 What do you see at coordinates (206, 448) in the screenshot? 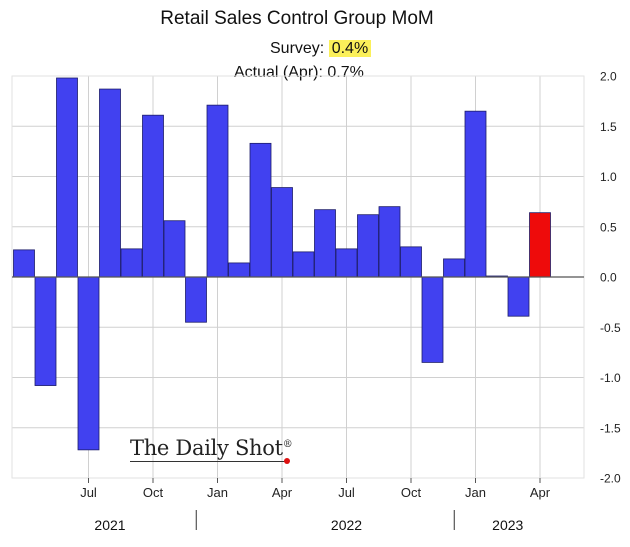
I see `watermark-text: The Daily Shot` at bounding box center [206, 448].